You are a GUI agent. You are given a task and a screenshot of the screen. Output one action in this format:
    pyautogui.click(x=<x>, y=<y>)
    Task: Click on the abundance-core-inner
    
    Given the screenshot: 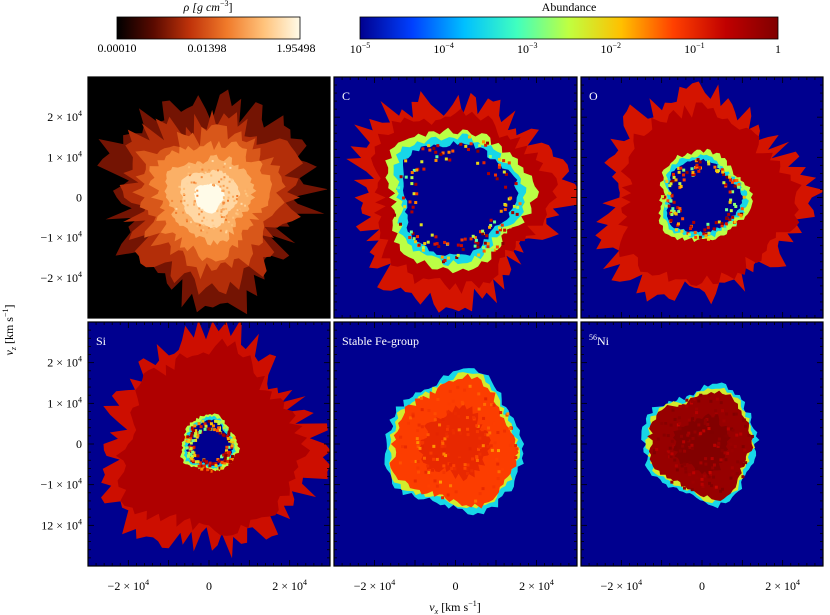 What is the action you would take?
    pyautogui.click(x=702, y=445)
    